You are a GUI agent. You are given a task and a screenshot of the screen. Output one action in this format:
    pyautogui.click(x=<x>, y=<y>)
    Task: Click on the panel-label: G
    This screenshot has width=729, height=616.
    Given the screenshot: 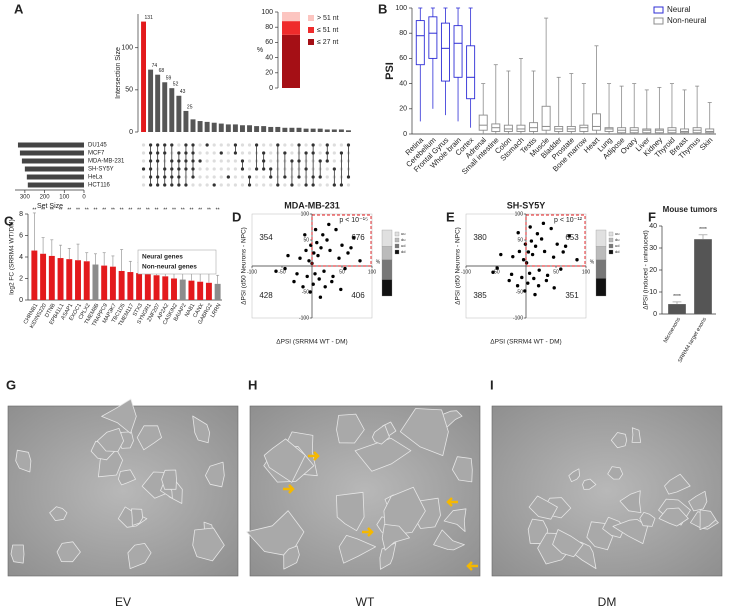 What is the action you would take?
    pyautogui.click(x=11, y=384)
    